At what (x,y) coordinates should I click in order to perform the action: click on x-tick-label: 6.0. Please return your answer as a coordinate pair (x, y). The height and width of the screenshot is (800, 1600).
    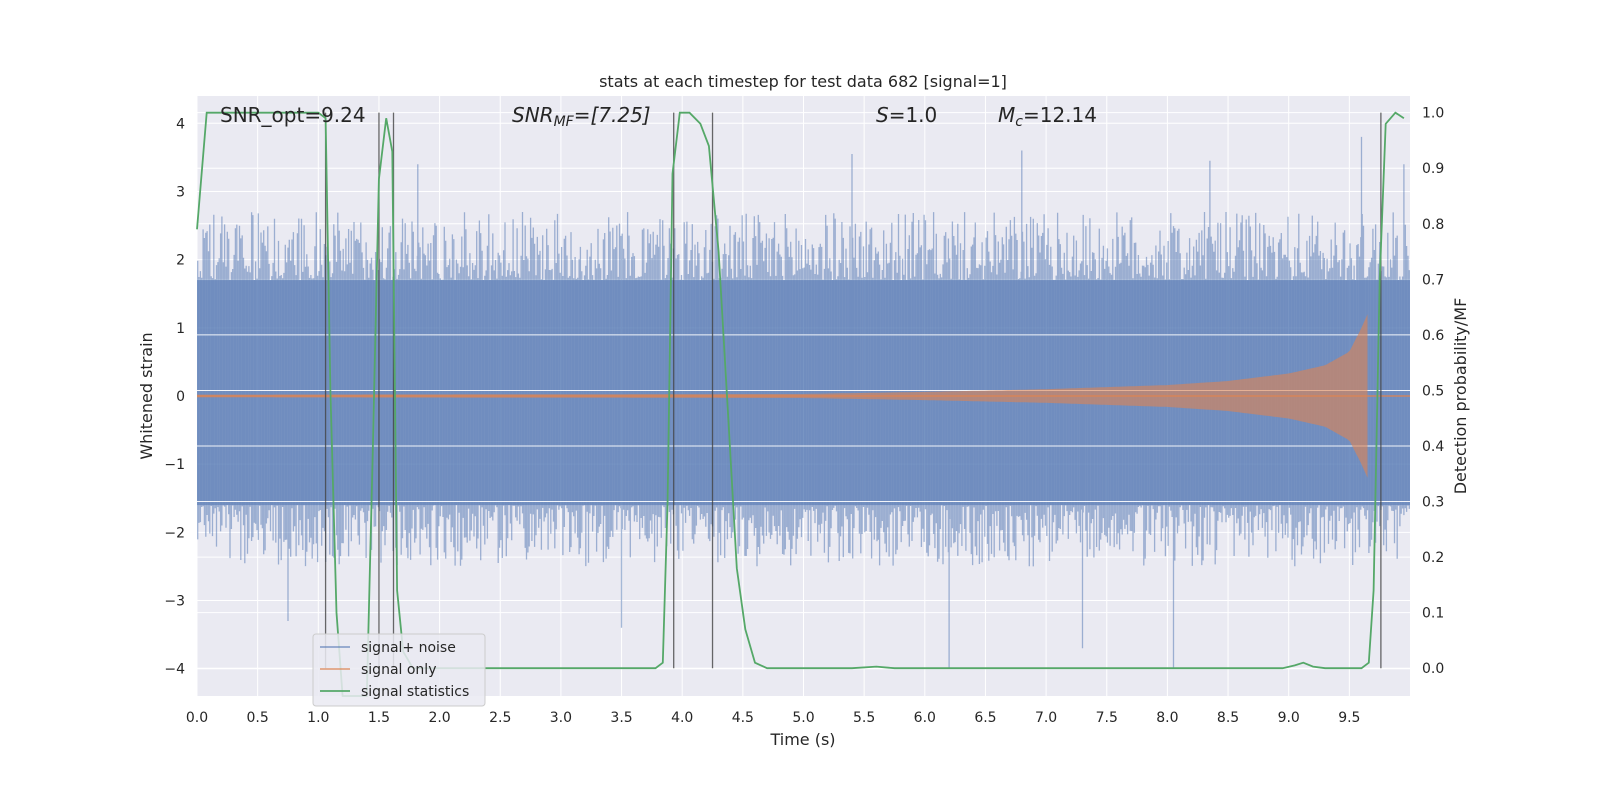
    Looking at the image, I should click on (925, 718).